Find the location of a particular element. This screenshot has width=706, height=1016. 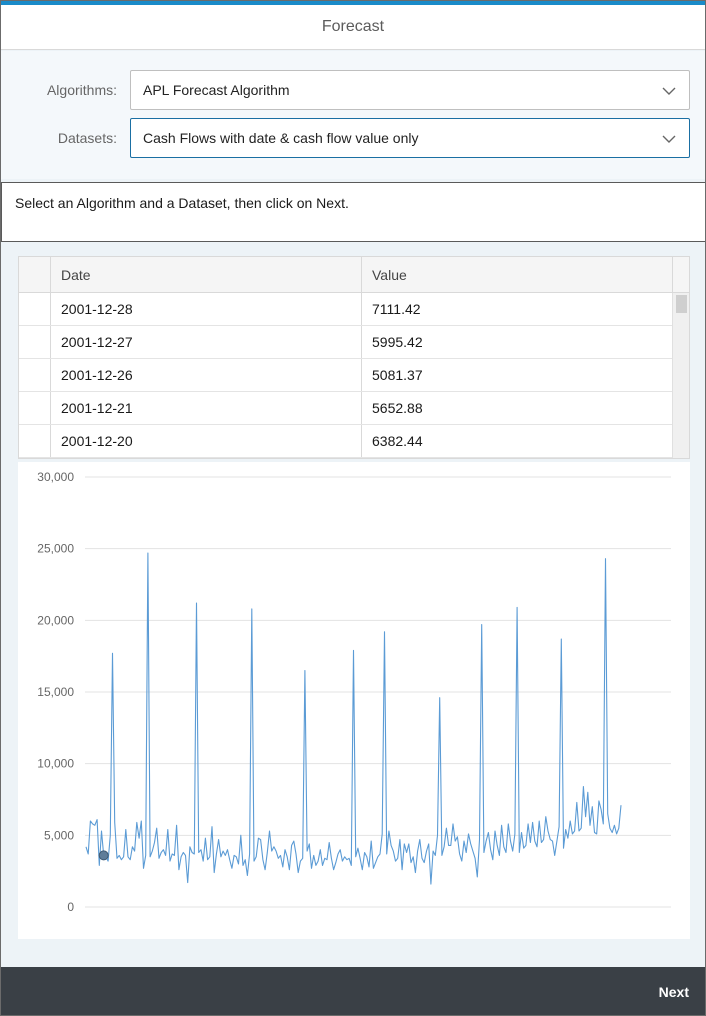

cell-value: 5995.42 is located at coordinates (517, 342).